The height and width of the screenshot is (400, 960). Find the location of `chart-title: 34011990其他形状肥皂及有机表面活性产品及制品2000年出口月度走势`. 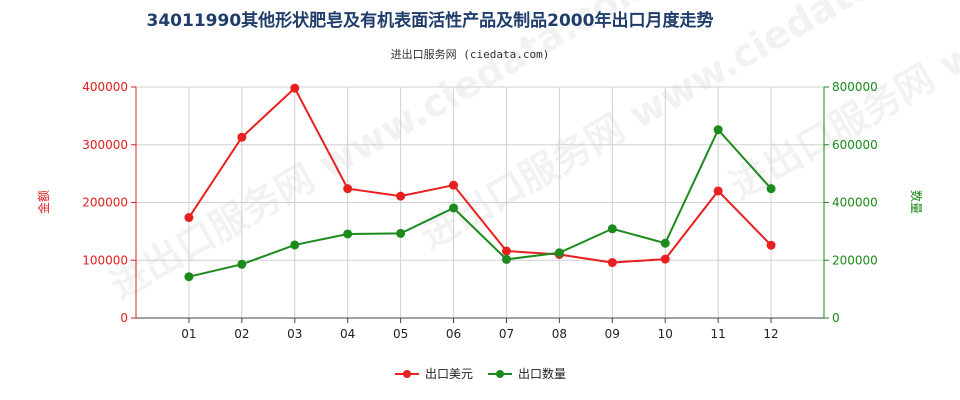

chart-title: 34011990其他形状肥皂及有机表面活性产品及制品2000年出口月度走势 is located at coordinates (430, 20).